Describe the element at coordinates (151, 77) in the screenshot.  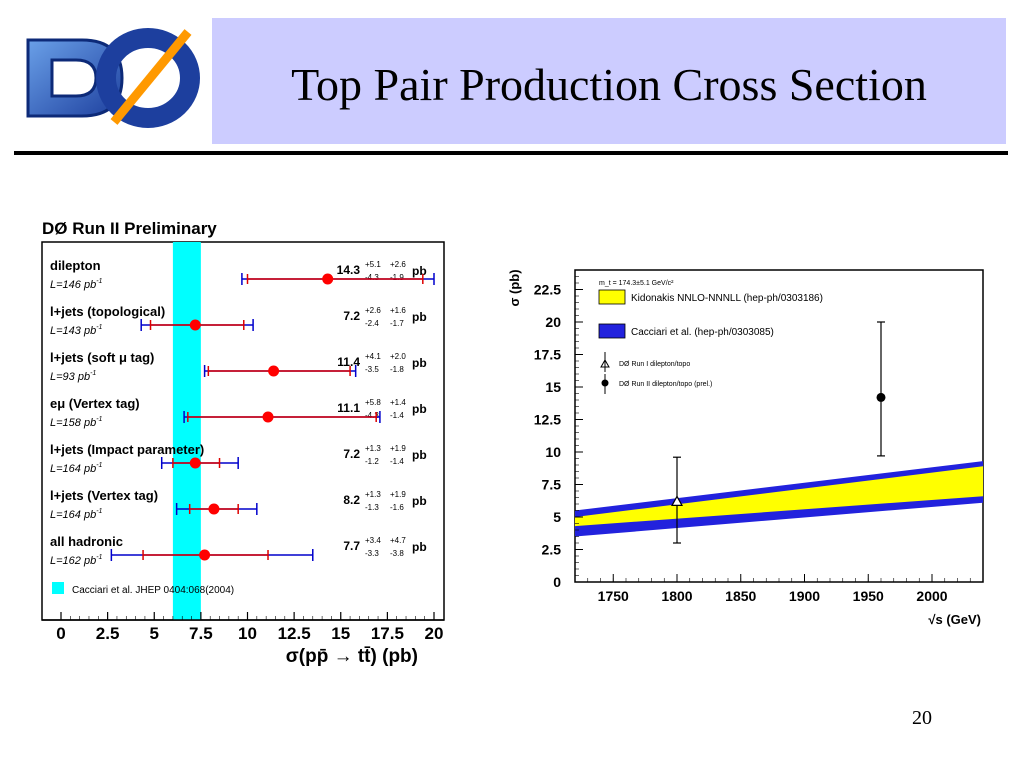
I see `logo-slash` at that location.